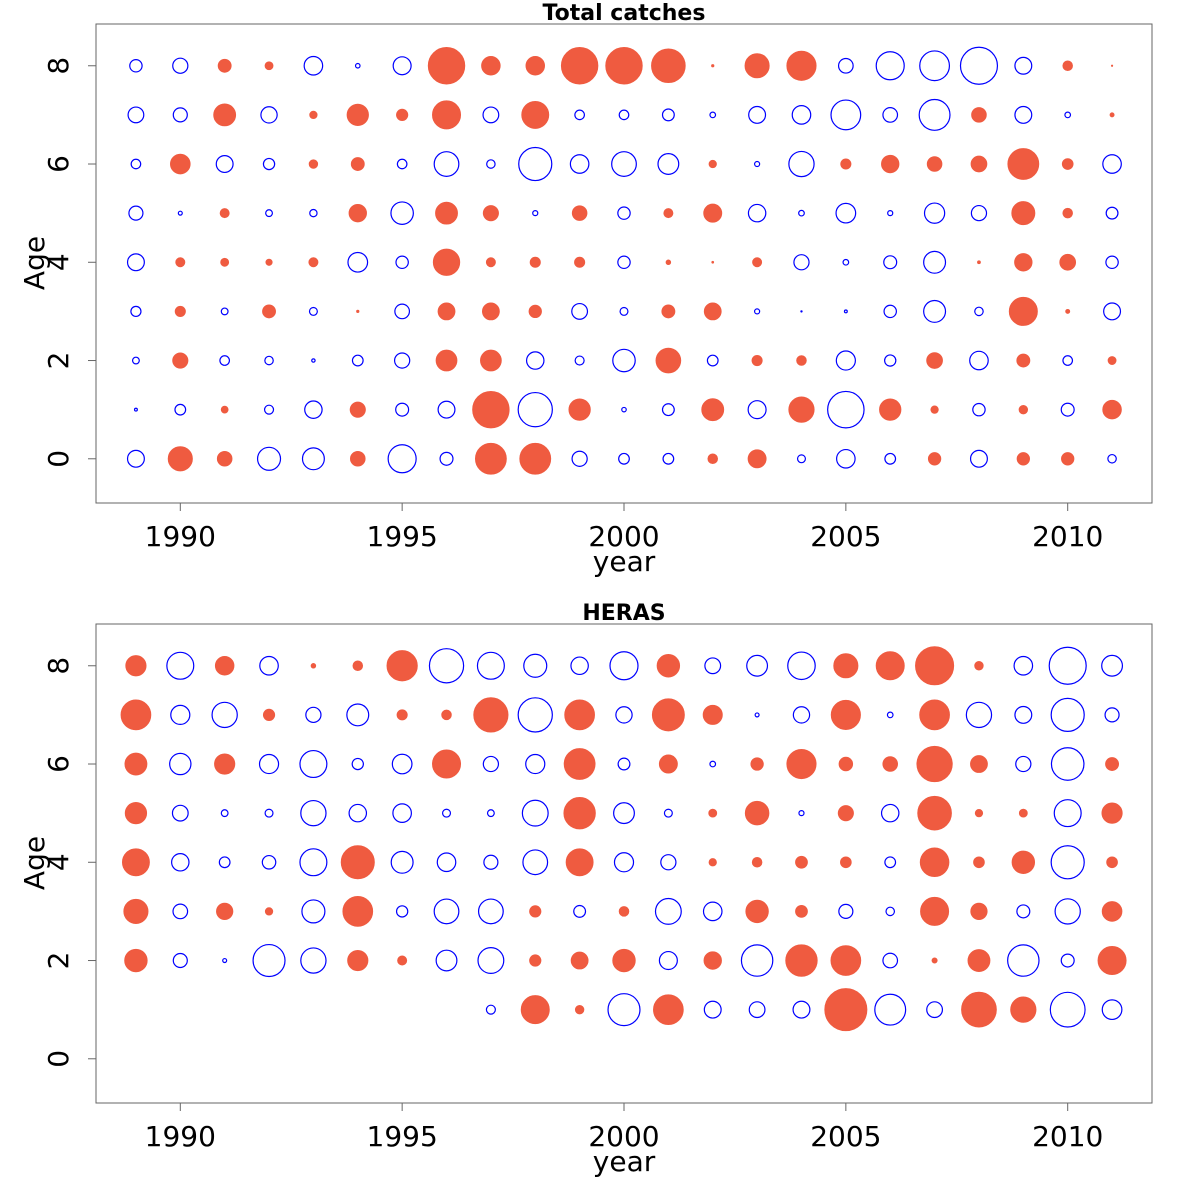  What do you see at coordinates (58, 164) in the screenshot?
I see `y-tick-label: 6` at bounding box center [58, 164].